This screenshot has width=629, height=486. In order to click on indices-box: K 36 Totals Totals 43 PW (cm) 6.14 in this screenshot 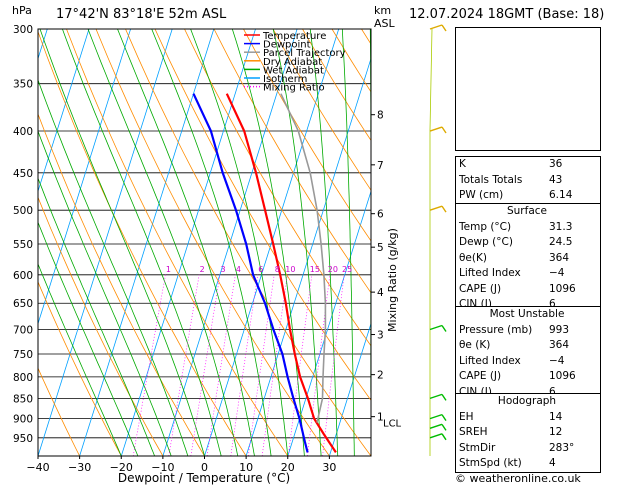, I will do `click(528, 180)`.